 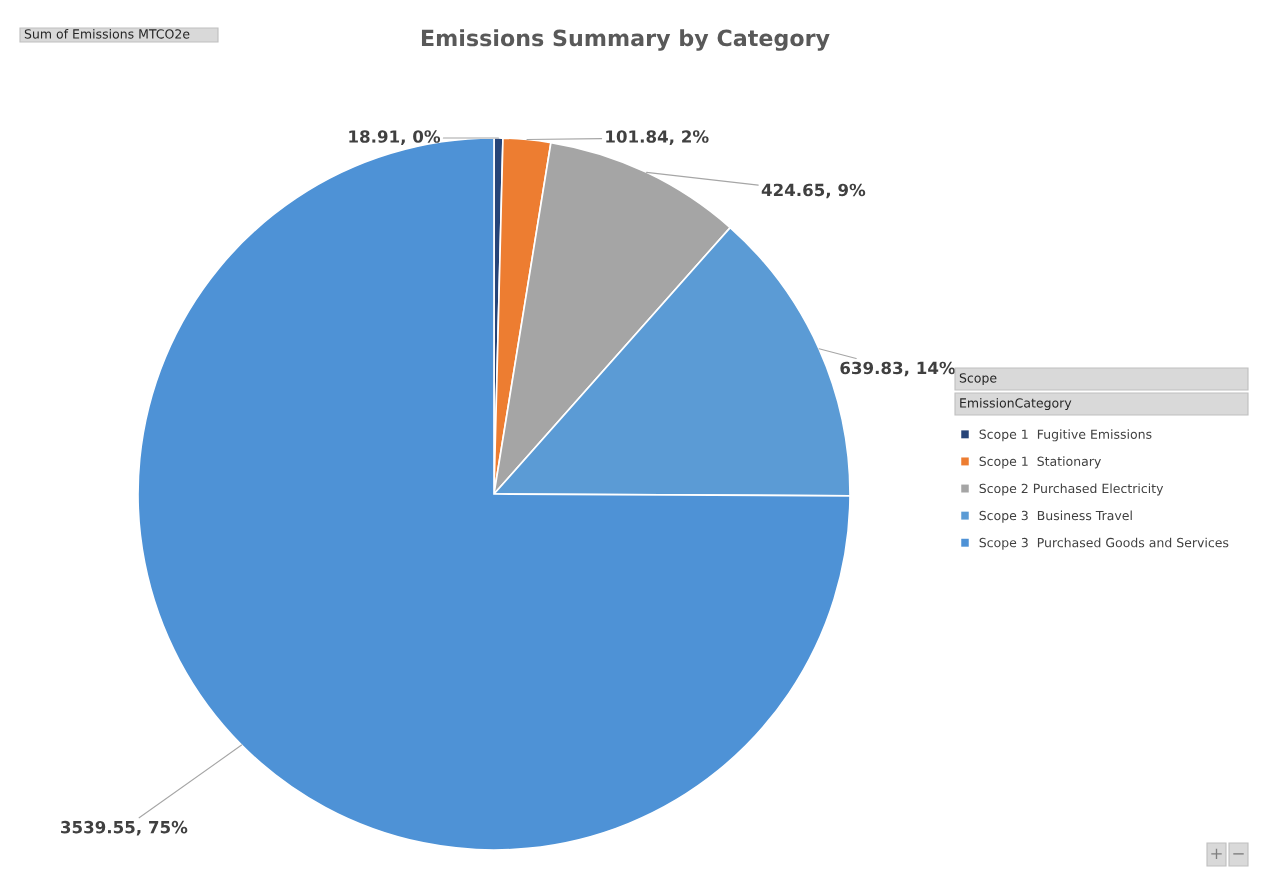 I want to click on legend-label: Scope 1 Stationary, so click(x=1040, y=462).